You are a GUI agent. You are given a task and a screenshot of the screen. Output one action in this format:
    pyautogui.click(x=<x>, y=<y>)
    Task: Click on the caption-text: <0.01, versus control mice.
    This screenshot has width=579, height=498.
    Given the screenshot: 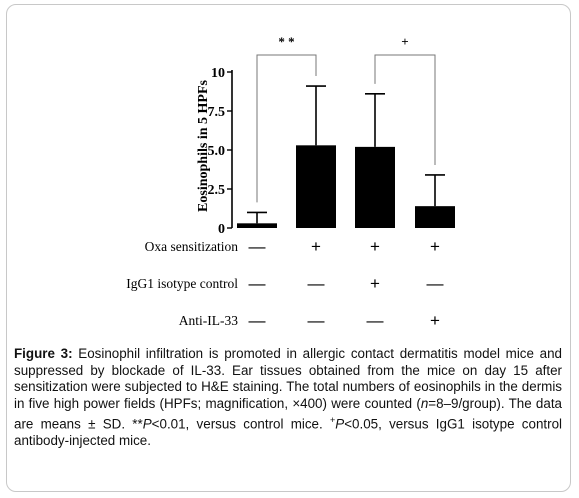 What is the action you would take?
    pyautogui.click(x=240, y=424)
    